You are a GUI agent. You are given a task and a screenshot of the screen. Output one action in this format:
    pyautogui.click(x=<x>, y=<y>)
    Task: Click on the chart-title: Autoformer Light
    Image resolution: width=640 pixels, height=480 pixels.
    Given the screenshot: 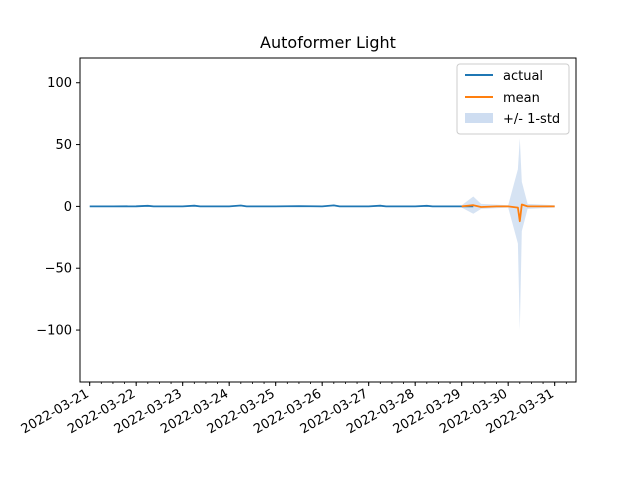 What is the action you would take?
    pyautogui.click(x=328, y=42)
    